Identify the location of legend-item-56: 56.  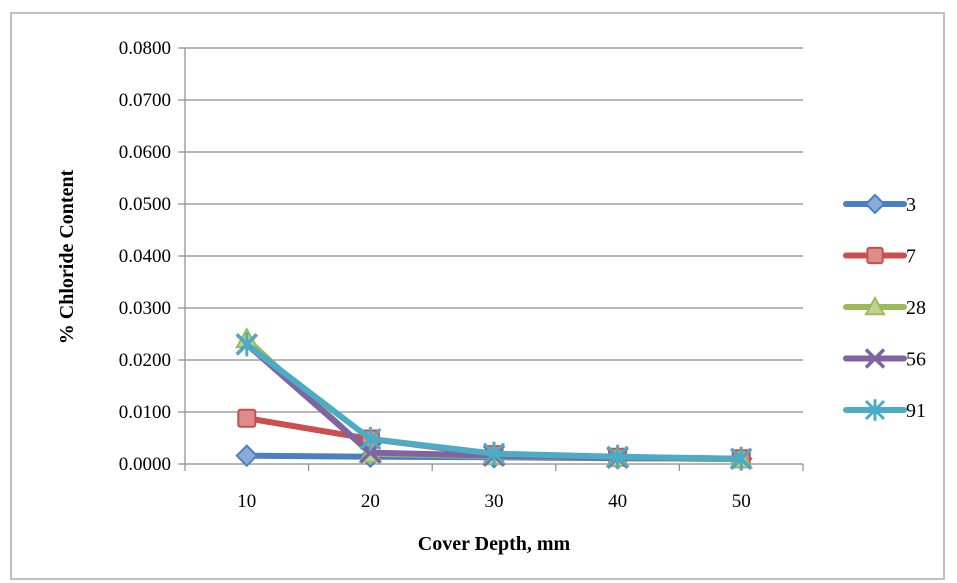
(884, 359).